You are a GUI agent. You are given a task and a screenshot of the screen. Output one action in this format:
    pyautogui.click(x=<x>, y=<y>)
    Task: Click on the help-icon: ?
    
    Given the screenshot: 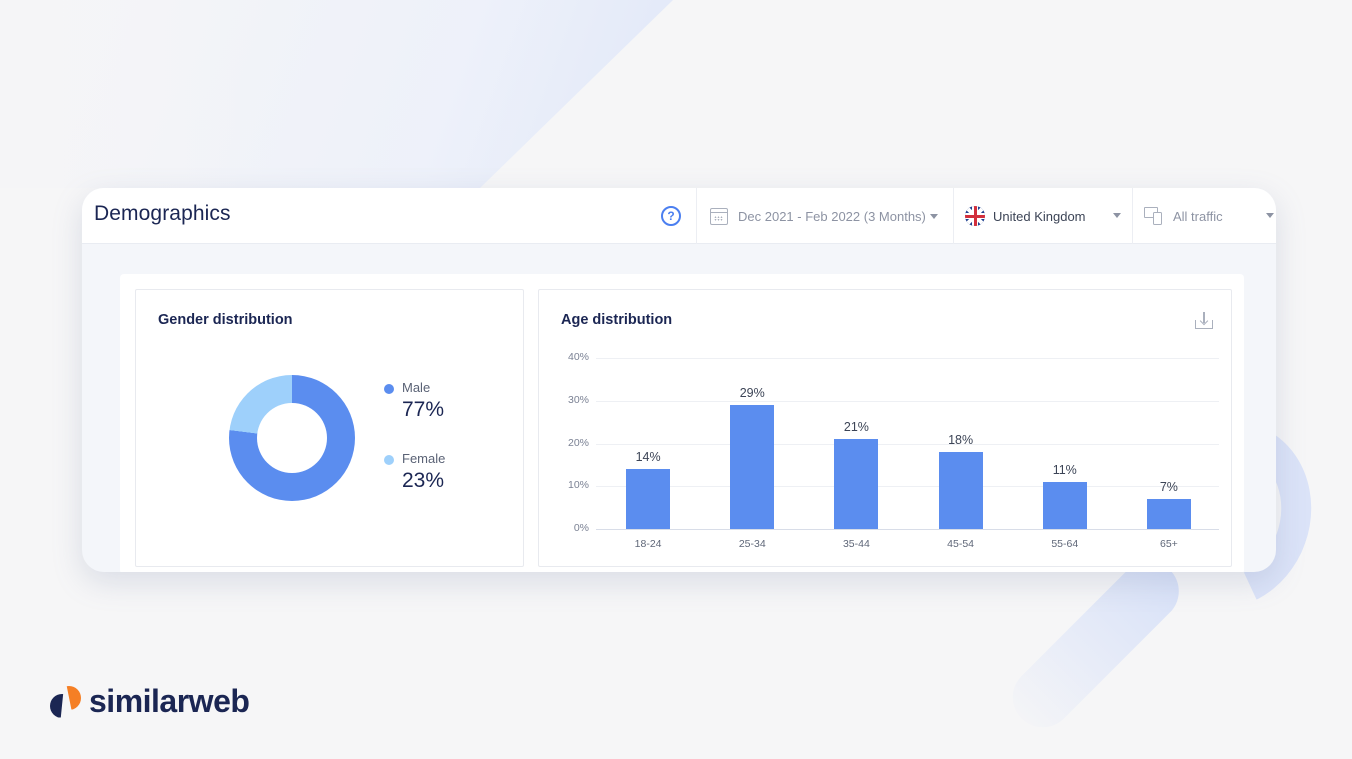 What is the action you would take?
    pyautogui.click(x=671, y=216)
    